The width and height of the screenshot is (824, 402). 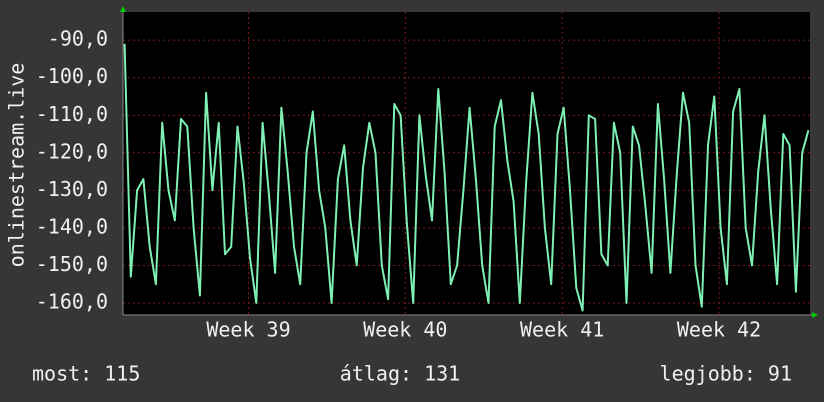 What do you see at coordinates (726, 374) in the screenshot?
I see `footer-best: legjobb: 91` at bounding box center [726, 374].